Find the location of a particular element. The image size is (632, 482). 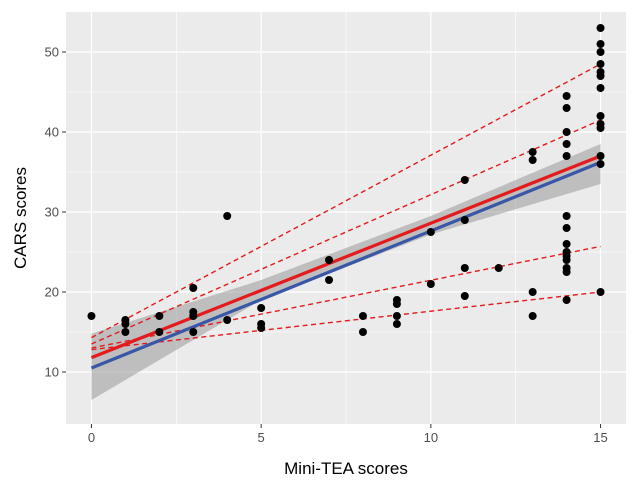

y-axis-title: CARS scores is located at coordinates (20, 218).